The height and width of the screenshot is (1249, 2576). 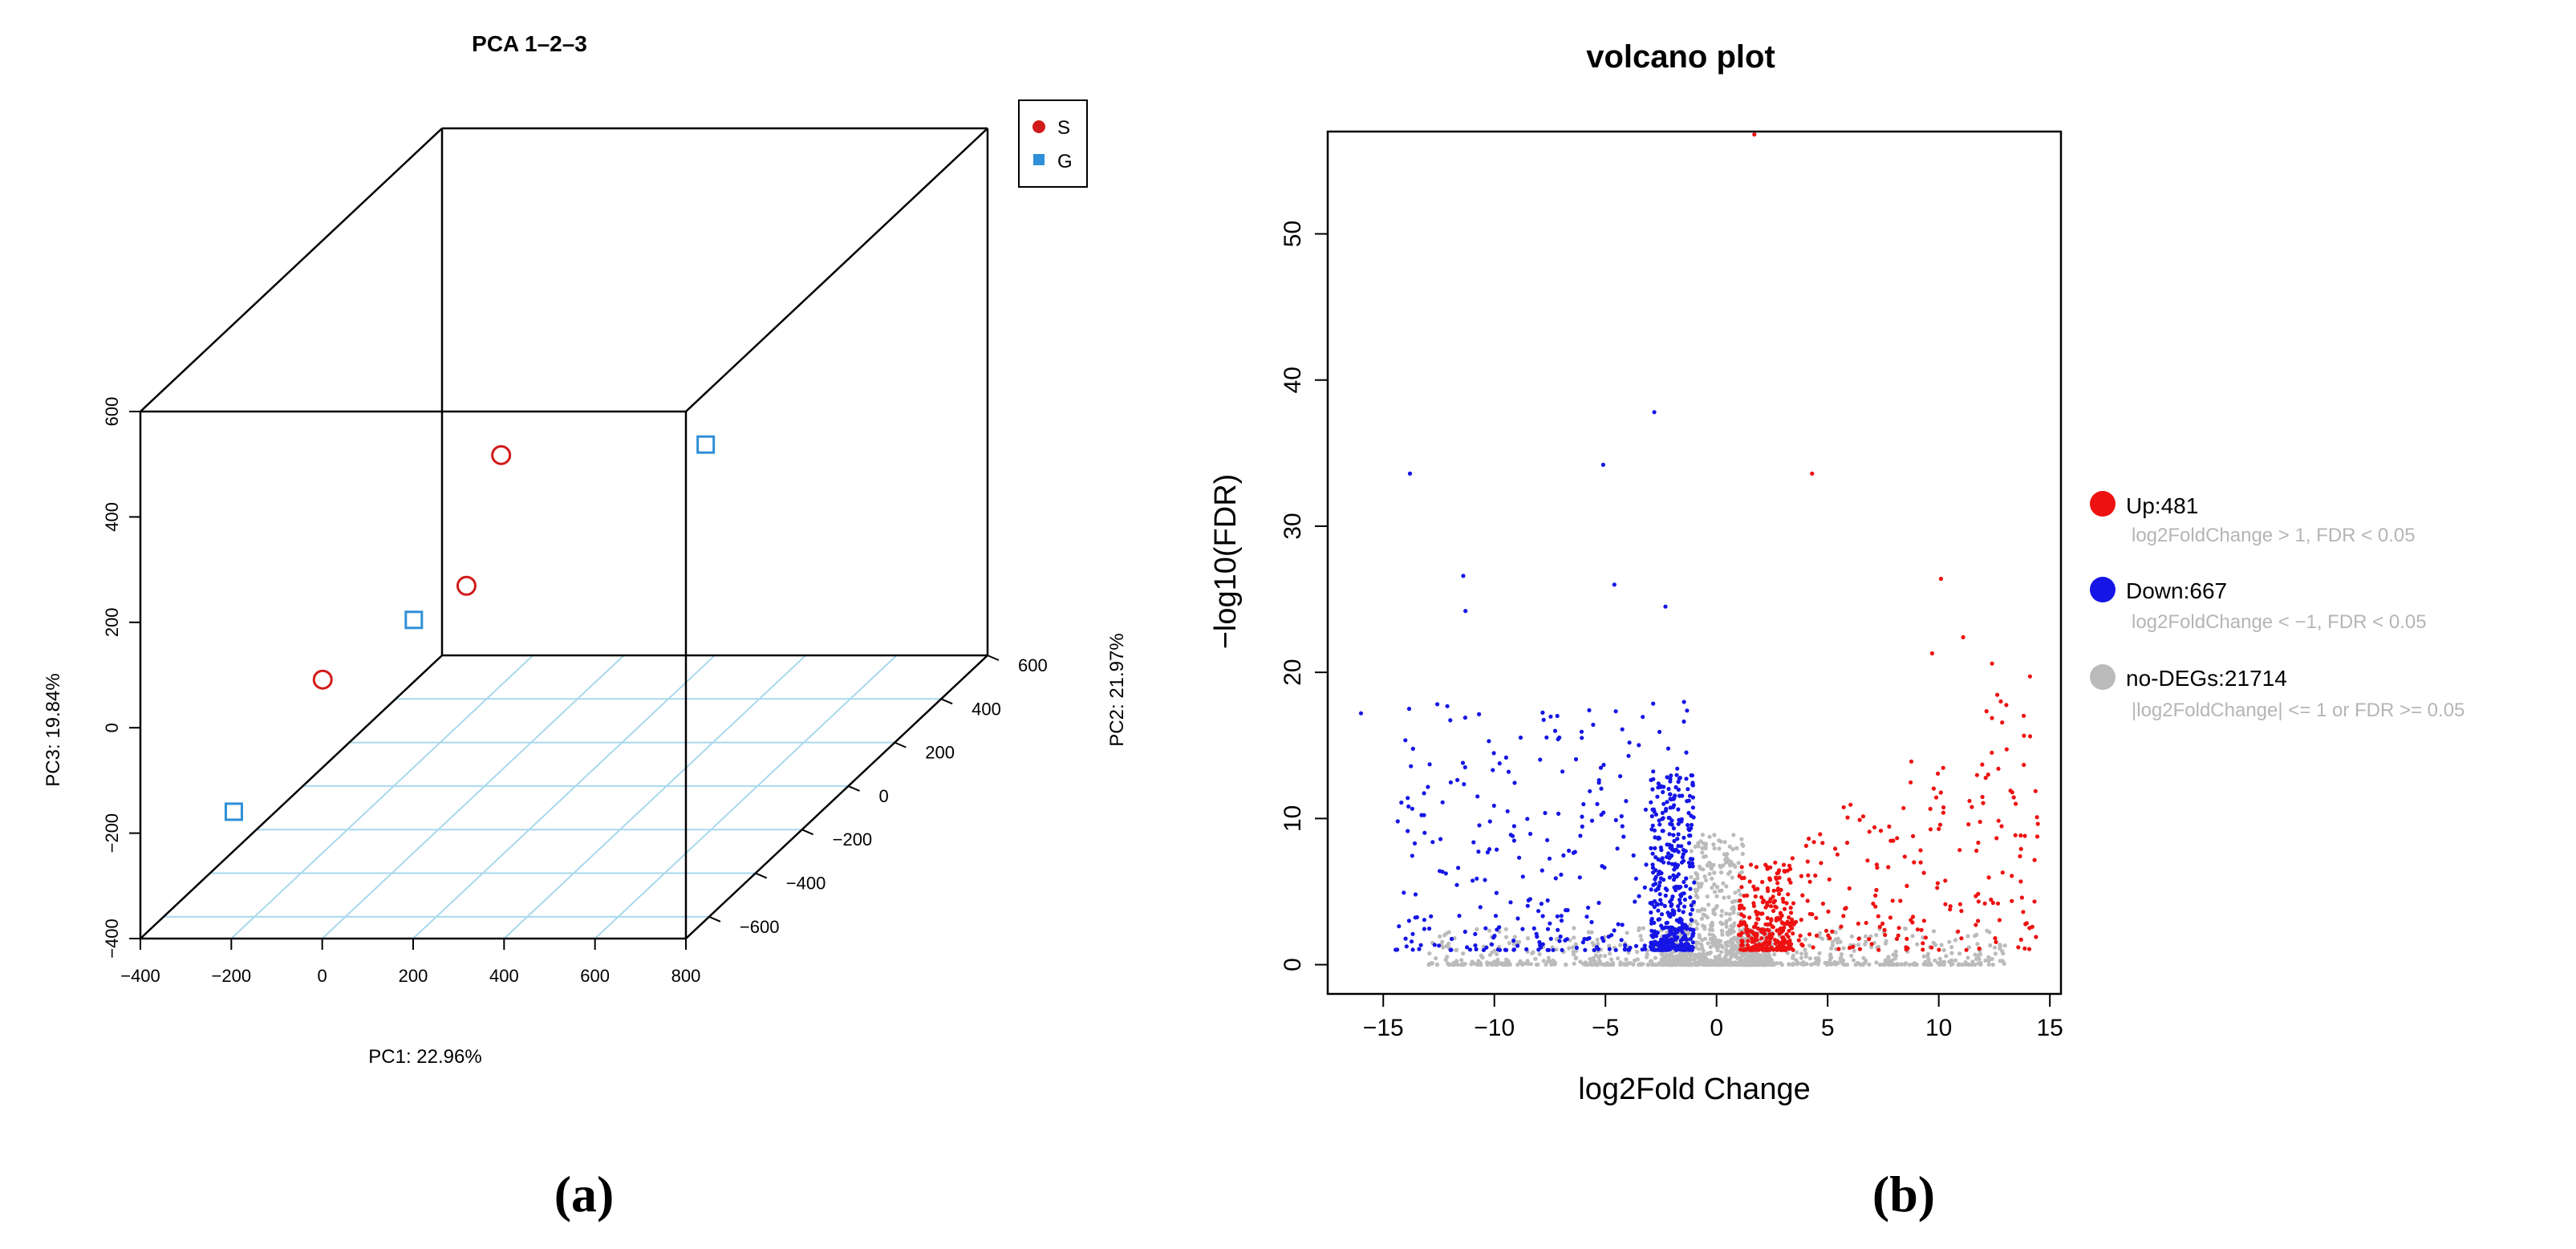 I want to click on pca-y-tick-label: 400, so click(x=986, y=709).